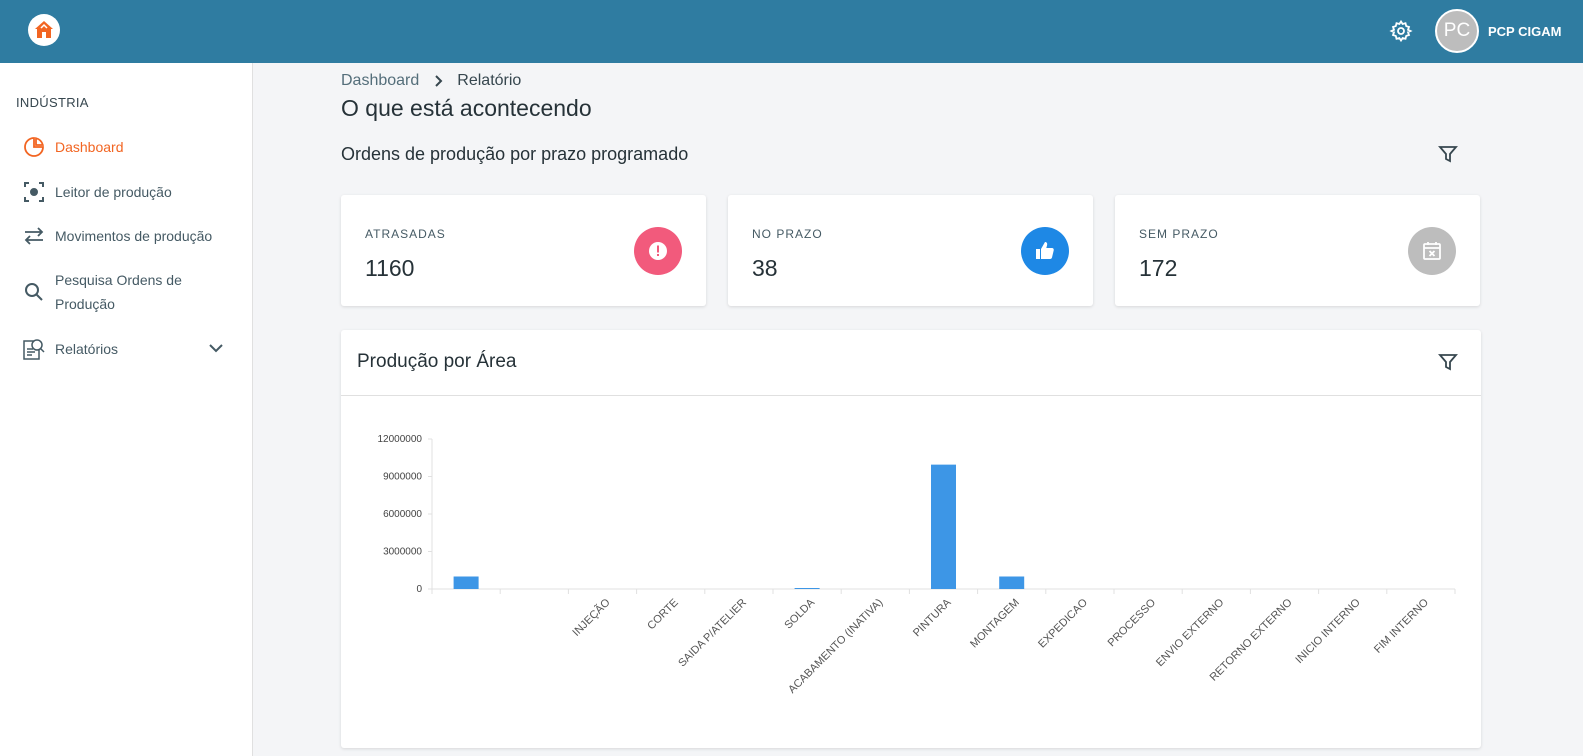 The image size is (1583, 756). What do you see at coordinates (438, 81) in the screenshot?
I see `chevron-right-icon` at bounding box center [438, 81].